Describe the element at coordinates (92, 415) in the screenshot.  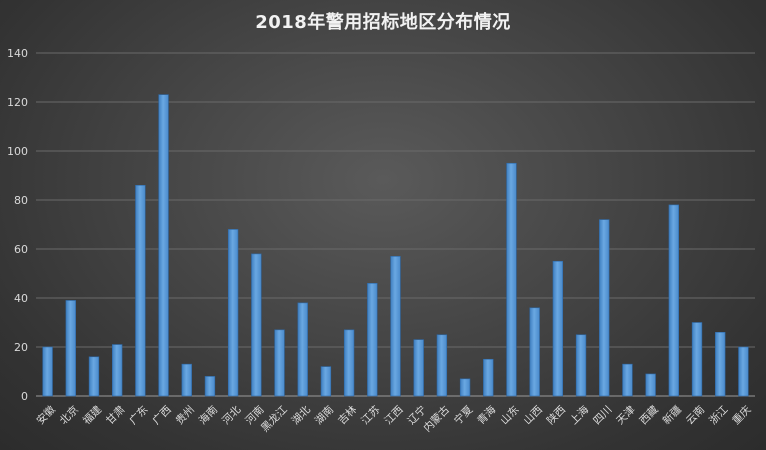
I see `x-tick-label: 福建` at that location.